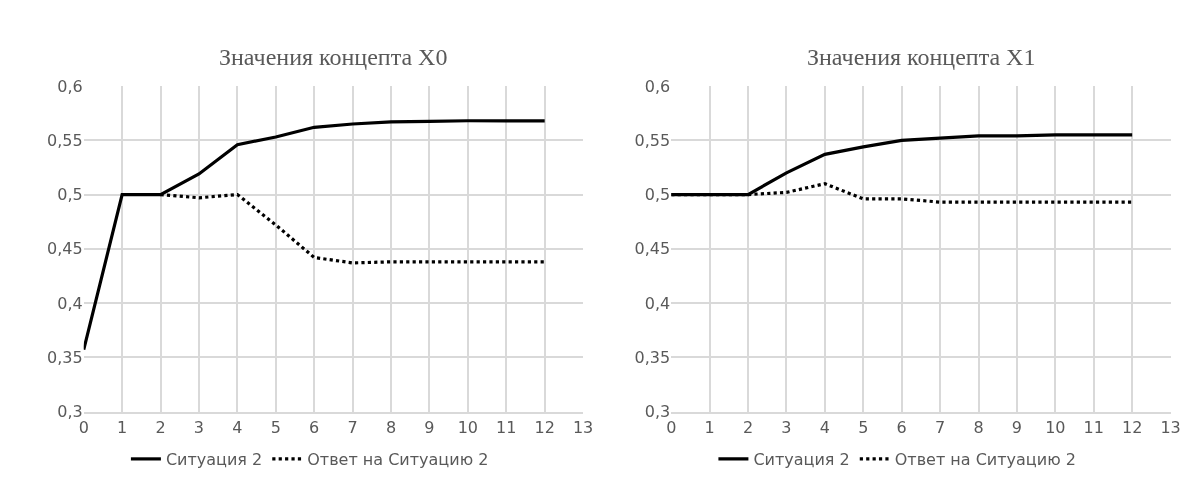 This screenshot has height=486, width=1190. What do you see at coordinates (921, 57) in the screenshot?
I see `chart-title: Значения концепта X1` at bounding box center [921, 57].